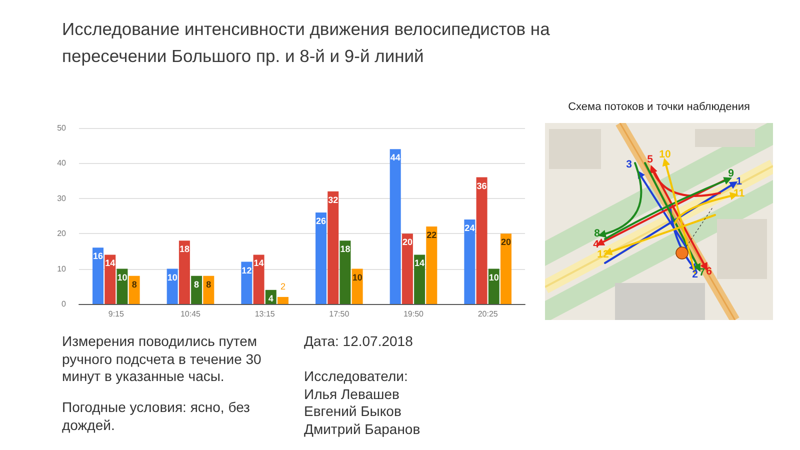  I want to click on text: 3, so click(629, 164).